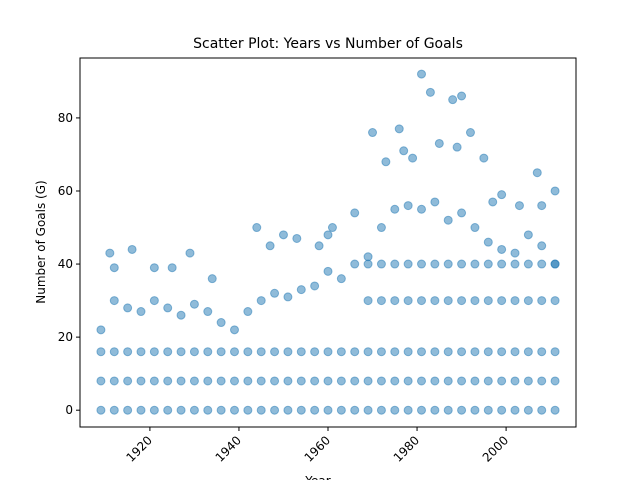 The image size is (640, 480). What do you see at coordinates (65, 191) in the screenshot?
I see `y-tick-label: 60` at bounding box center [65, 191].